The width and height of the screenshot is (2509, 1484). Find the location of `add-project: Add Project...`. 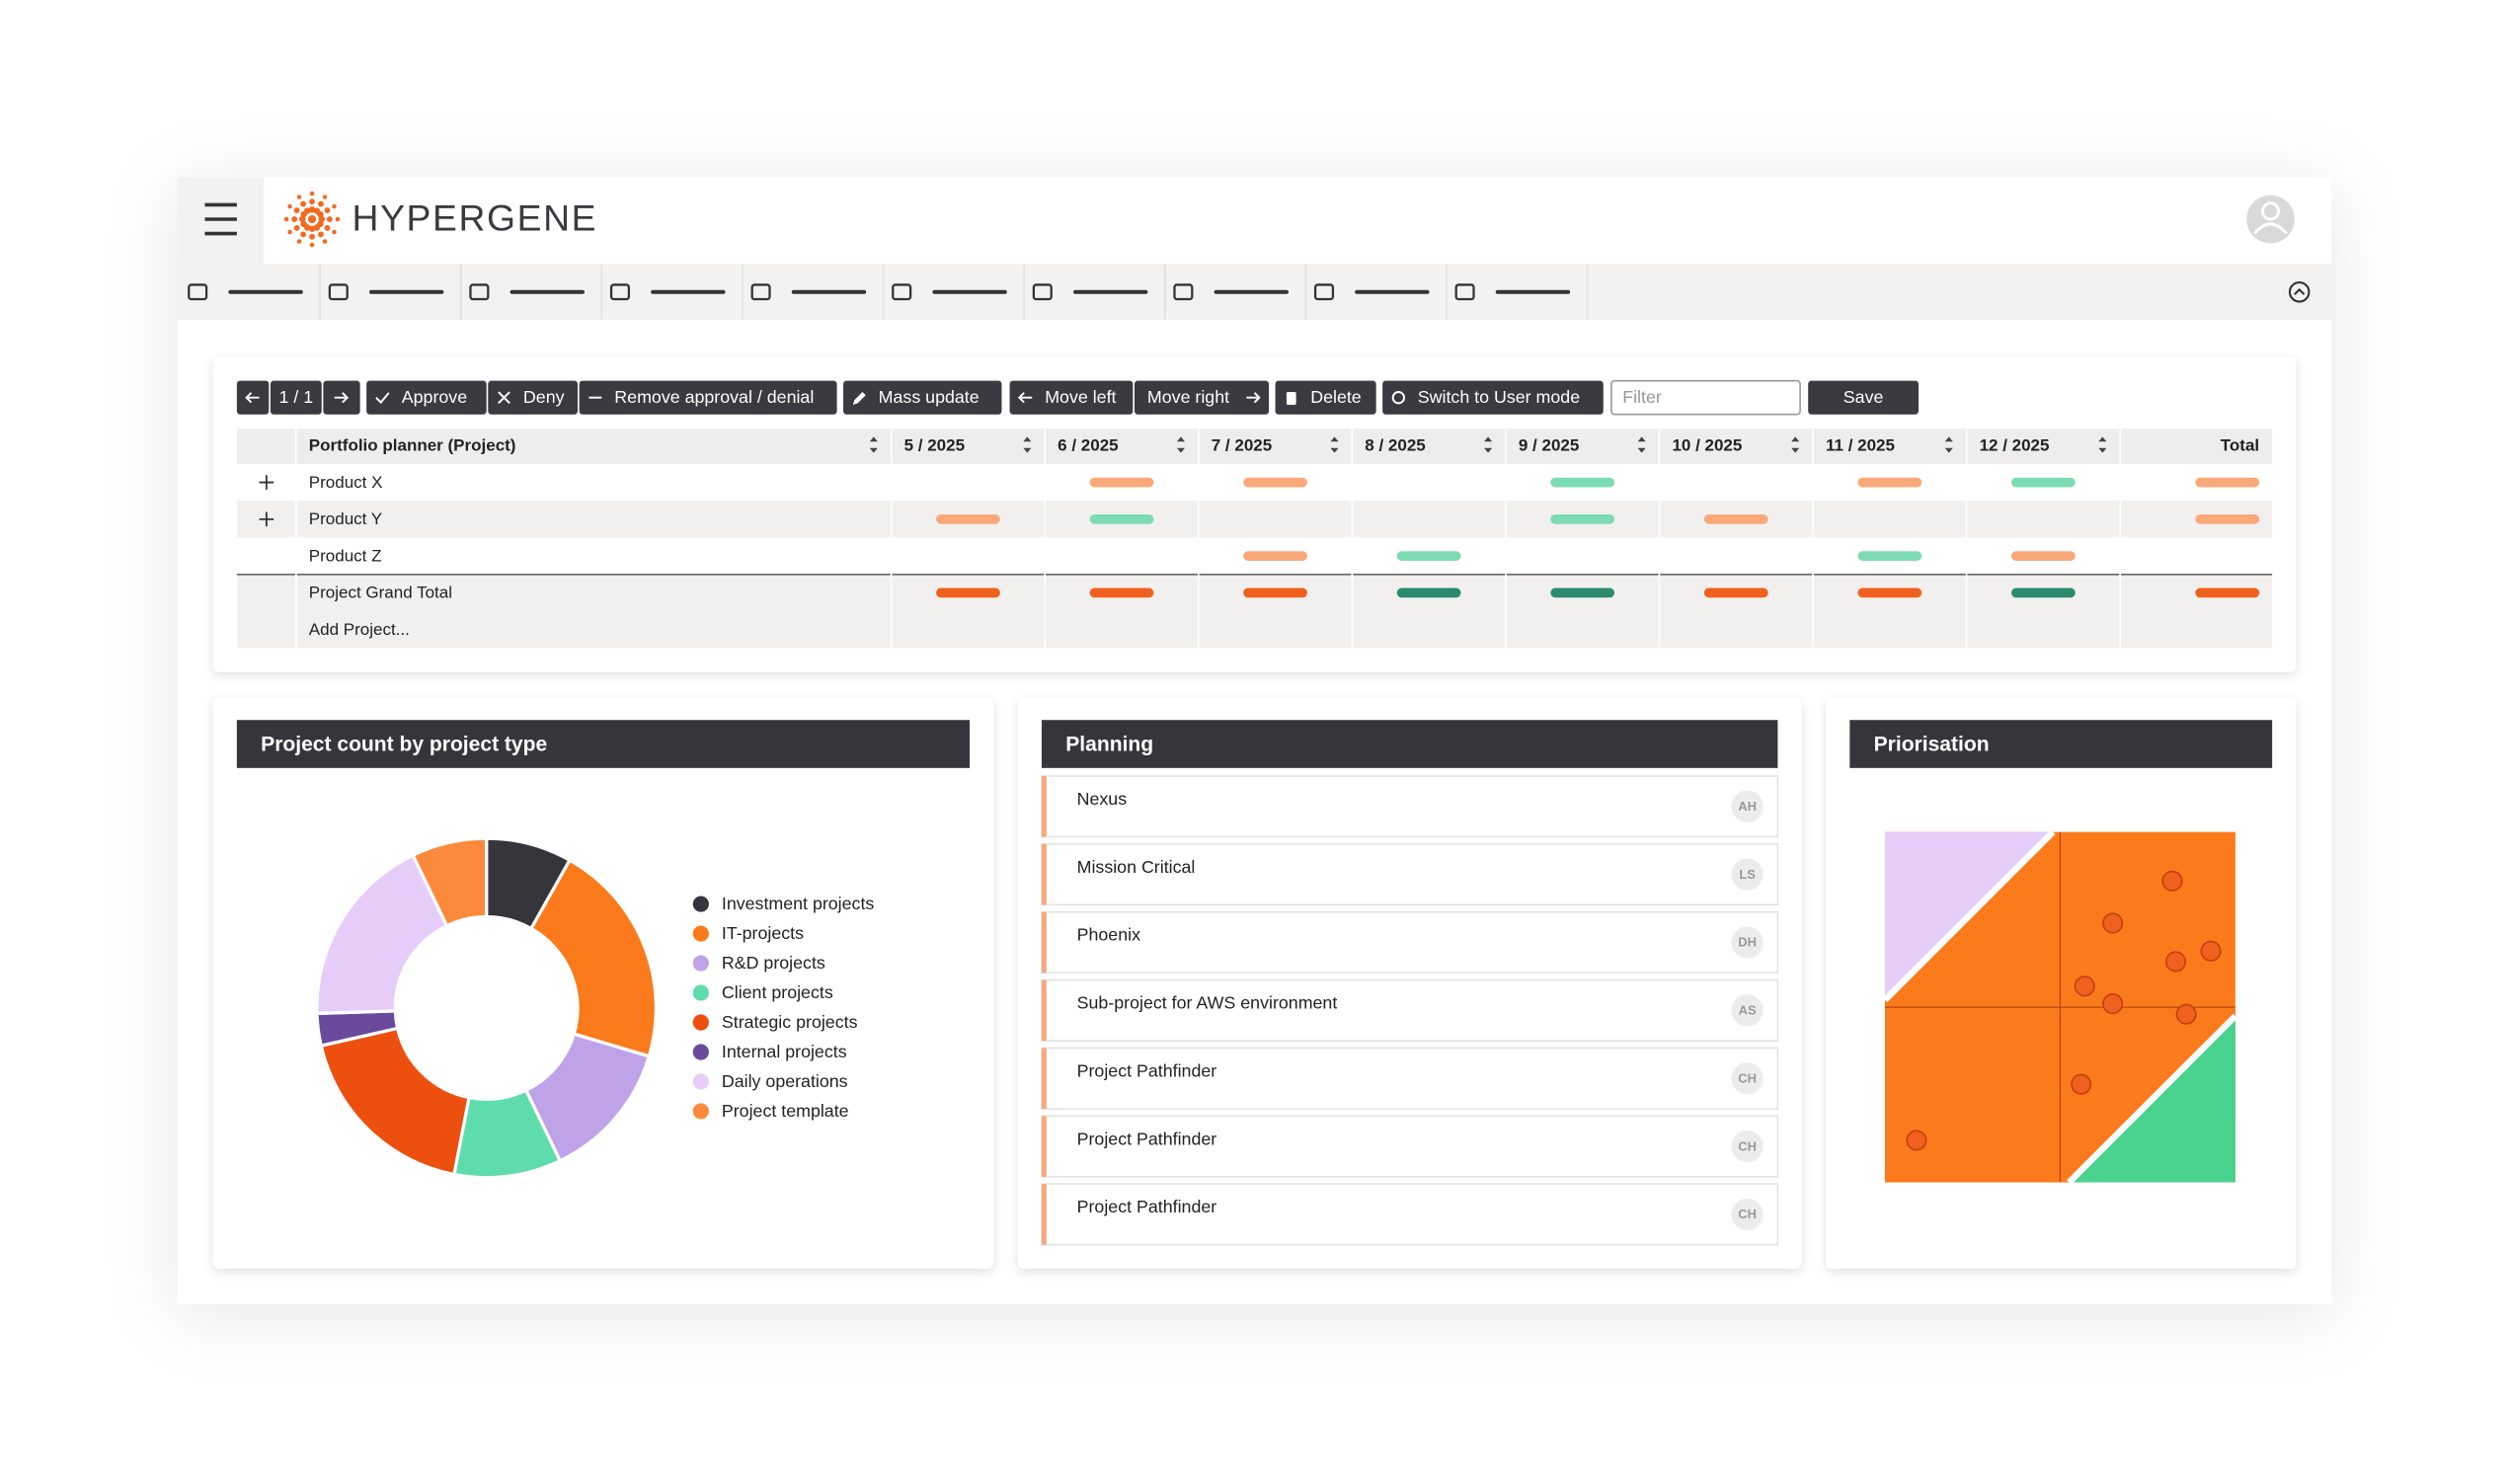

add-project: Add Project... is located at coordinates (359, 629).